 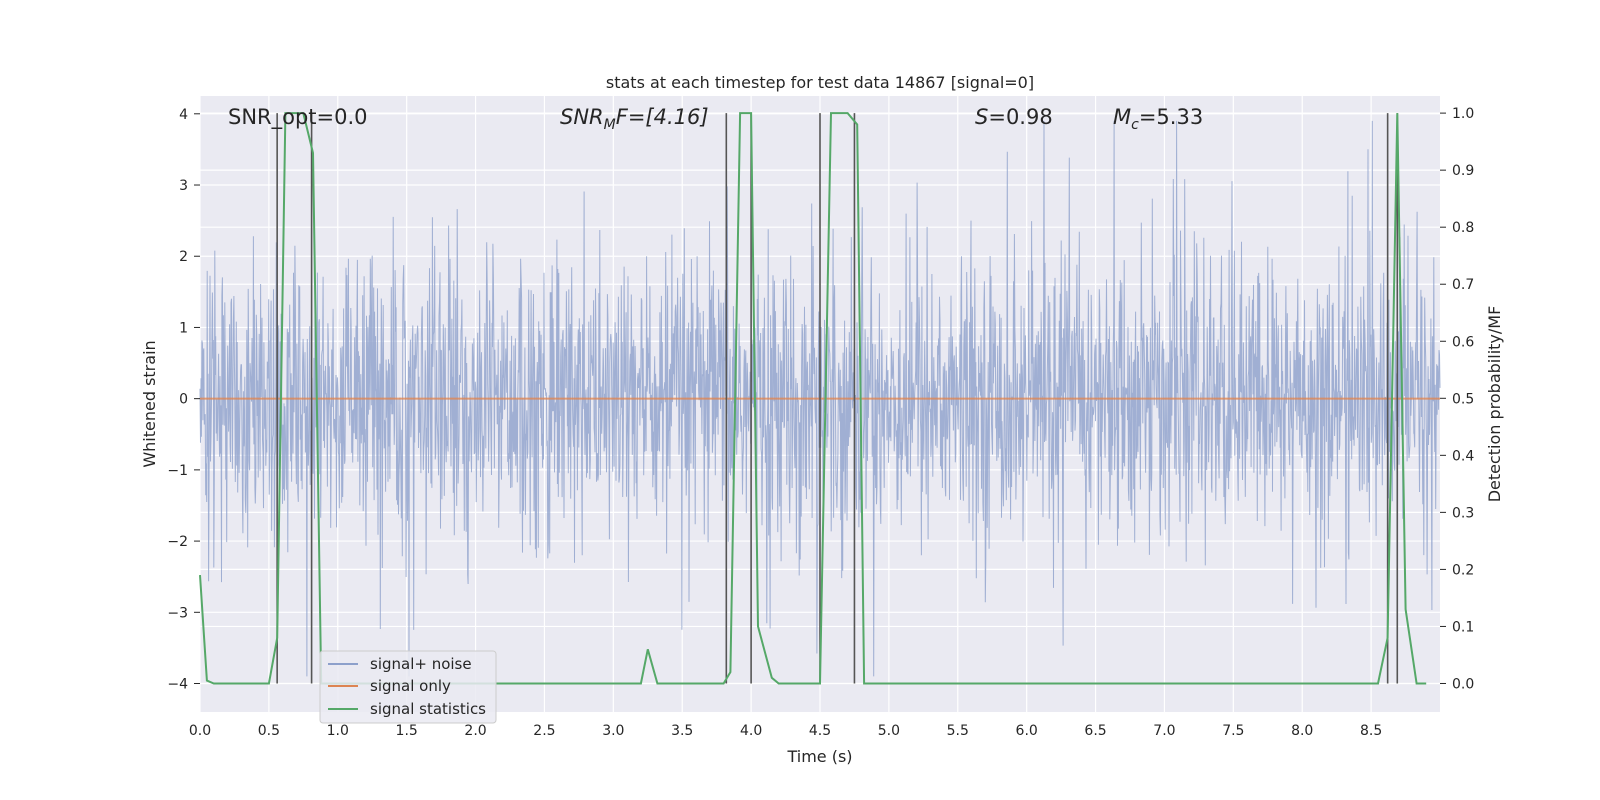 What do you see at coordinates (1463, 228) in the screenshot?
I see `y-right-tick-label: 0.8` at bounding box center [1463, 228].